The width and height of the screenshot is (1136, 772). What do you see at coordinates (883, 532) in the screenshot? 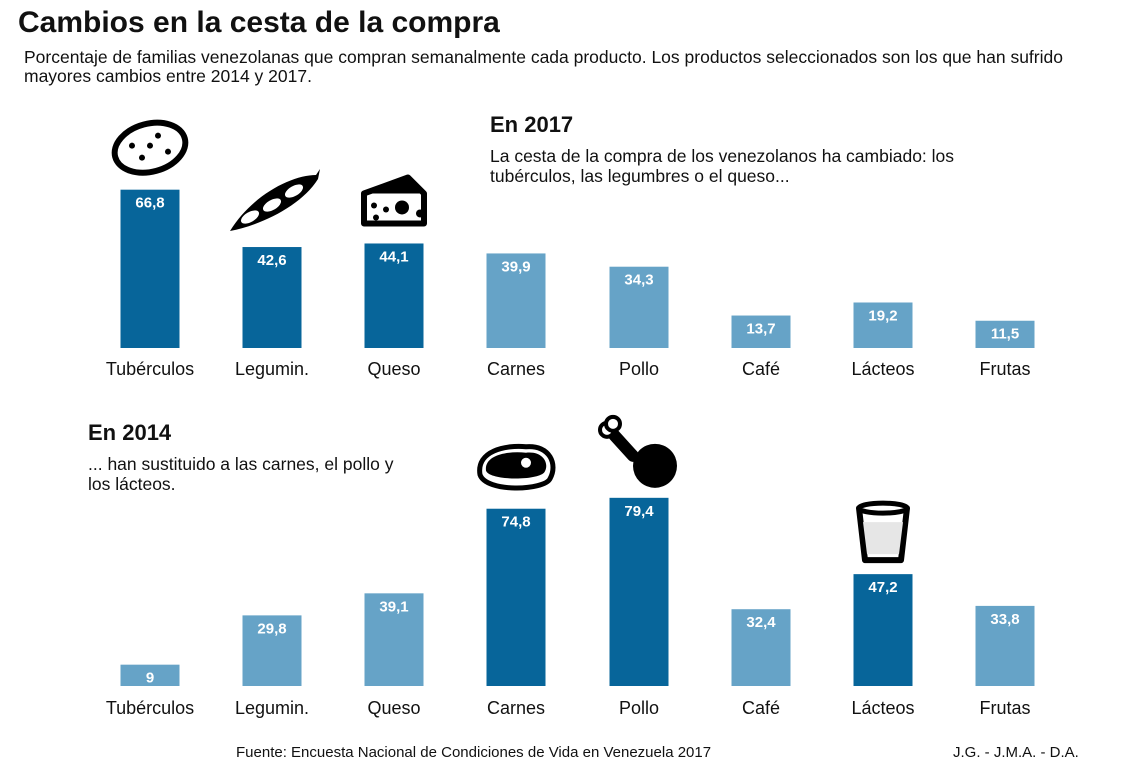
I see `milk-glass-icon` at bounding box center [883, 532].